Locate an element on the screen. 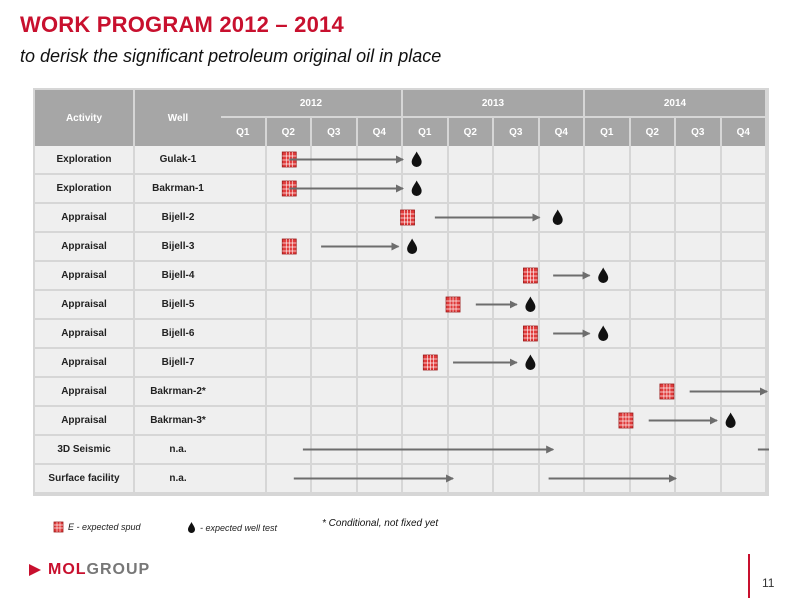 This screenshot has width=800, height=600. oil-drop-icon is located at coordinates (191, 527).